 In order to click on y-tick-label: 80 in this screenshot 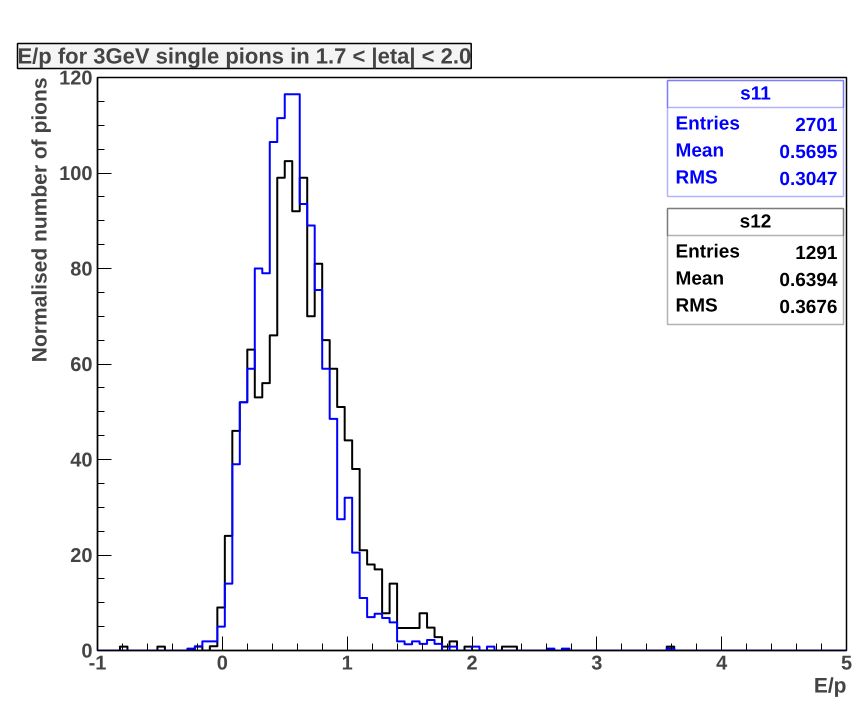, I will do `click(81, 269)`.